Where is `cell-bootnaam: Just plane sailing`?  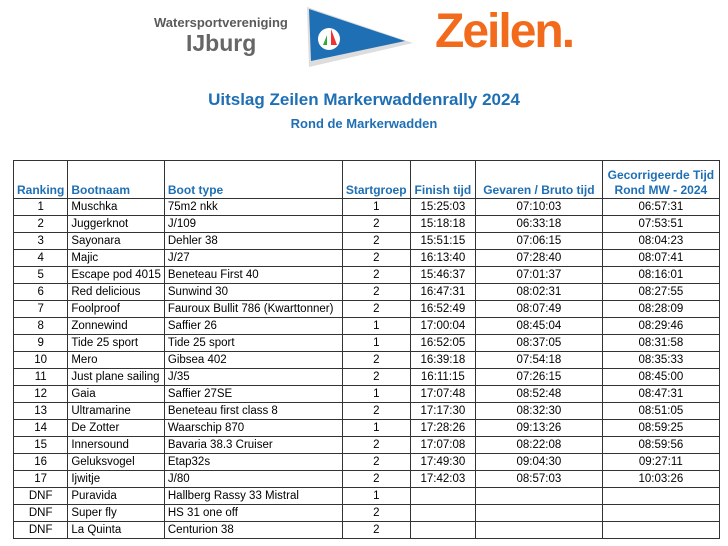
cell-bootnaam: Just plane sailing is located at coordinates (116, 377).